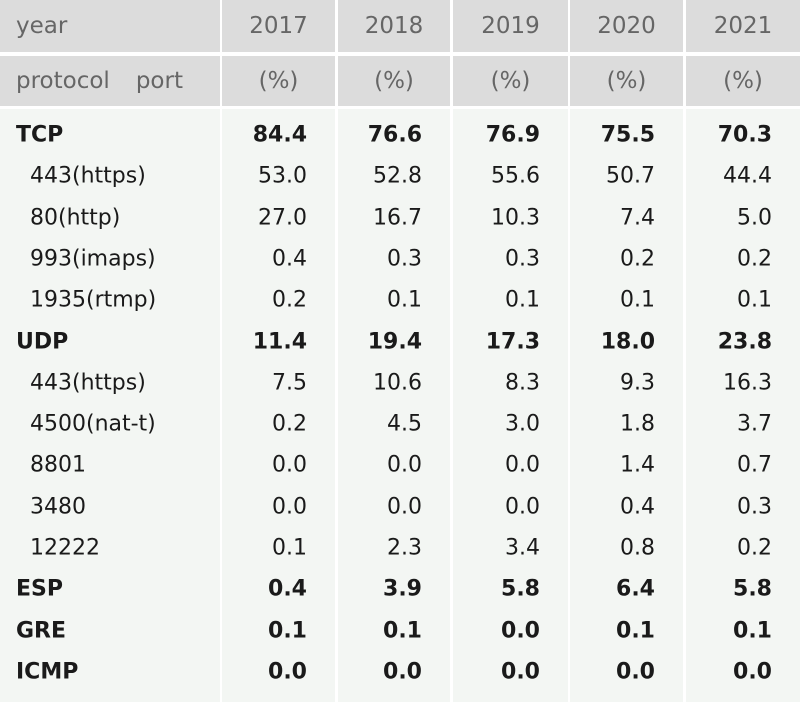  I want to click on port-label: 1935(rtmp), so click(93, 300).